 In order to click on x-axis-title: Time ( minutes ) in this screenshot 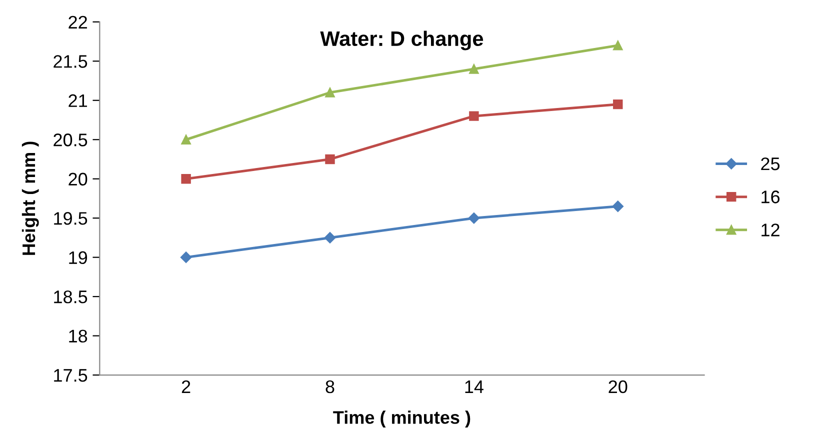, I will do `click(401, 419)`.